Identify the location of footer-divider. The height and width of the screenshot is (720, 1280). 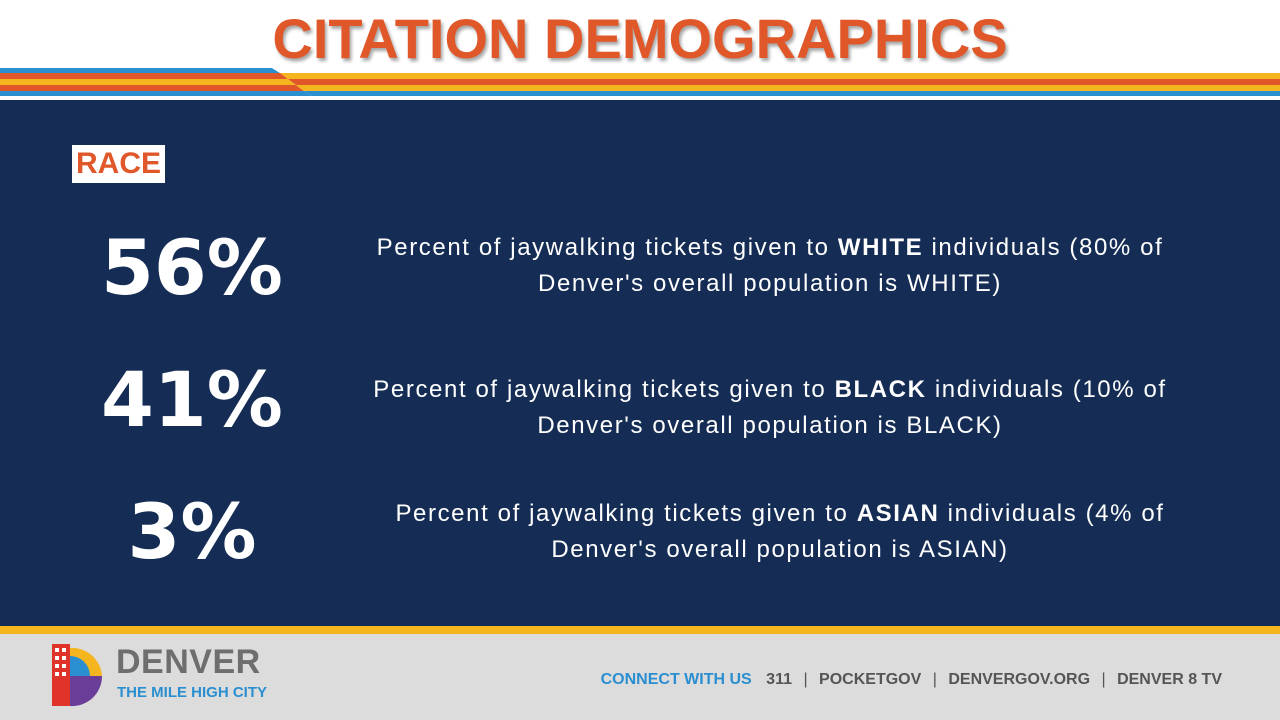
(640, 630).